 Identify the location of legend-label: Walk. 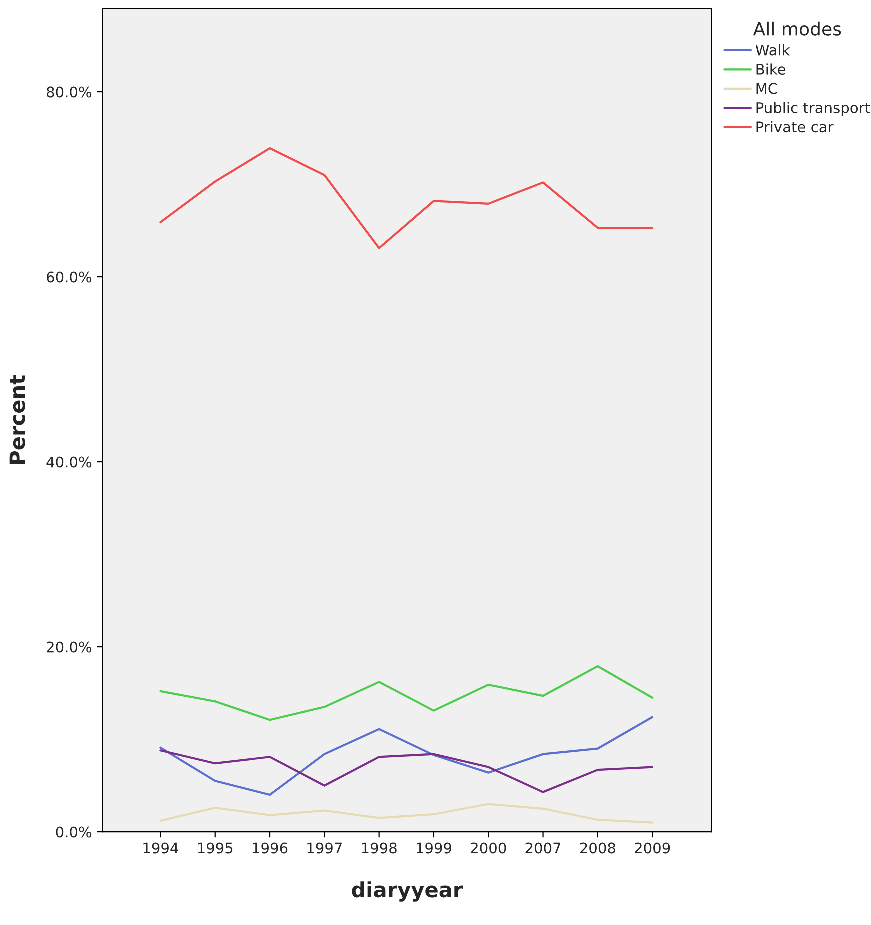
(773, 50).